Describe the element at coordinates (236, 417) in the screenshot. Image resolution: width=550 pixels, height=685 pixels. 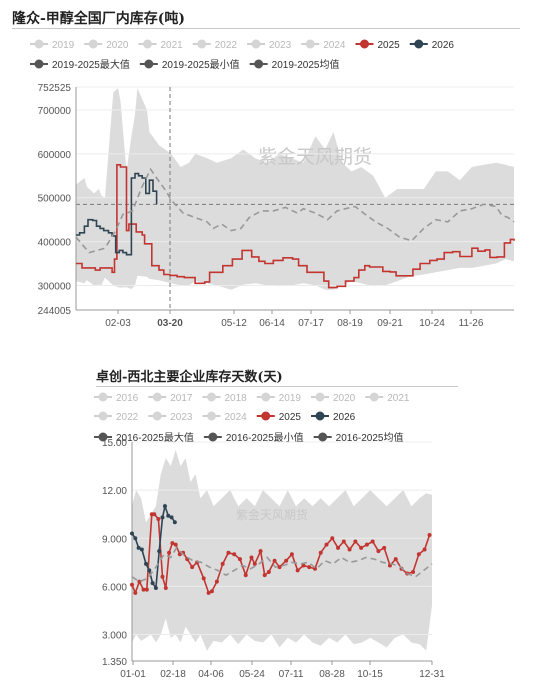
I see `legend-label: 2024` at that location.